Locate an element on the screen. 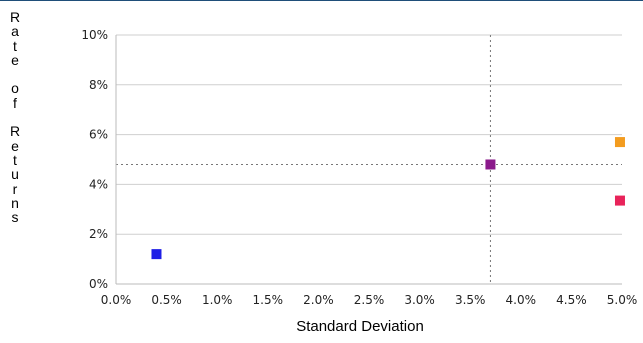 This screenshot has width=643, height=343. x-tick-label: 3.0% is located at coordinates (419, 300).